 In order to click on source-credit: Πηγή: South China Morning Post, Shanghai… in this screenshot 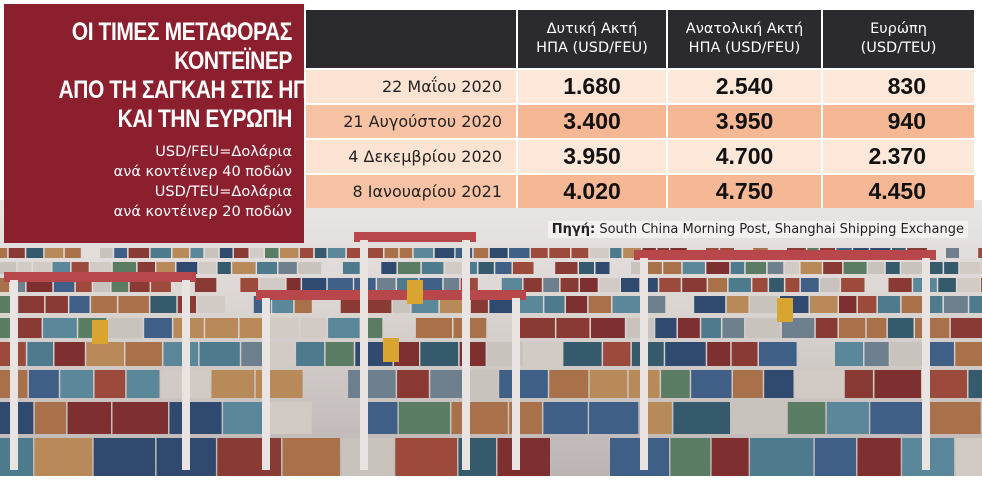, I will do `click(757, 229)`.